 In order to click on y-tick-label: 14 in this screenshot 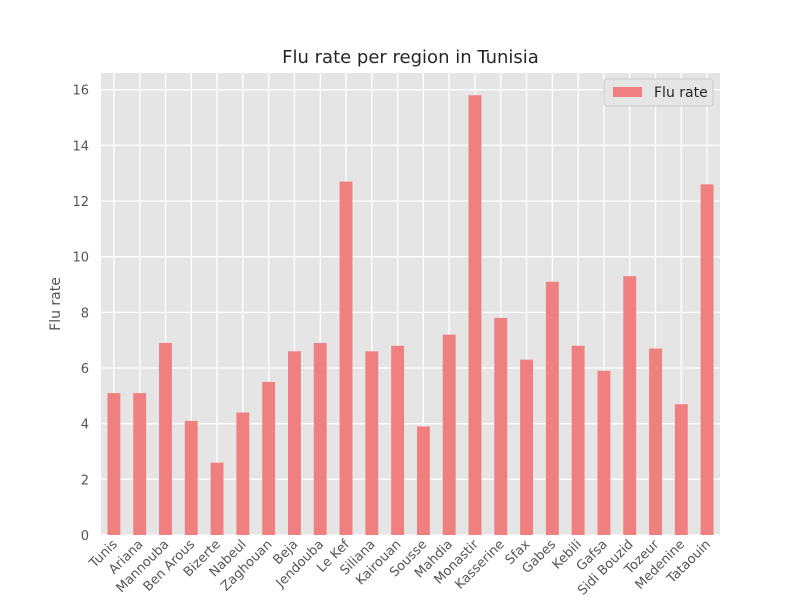, I will do `click(80, 146)`.